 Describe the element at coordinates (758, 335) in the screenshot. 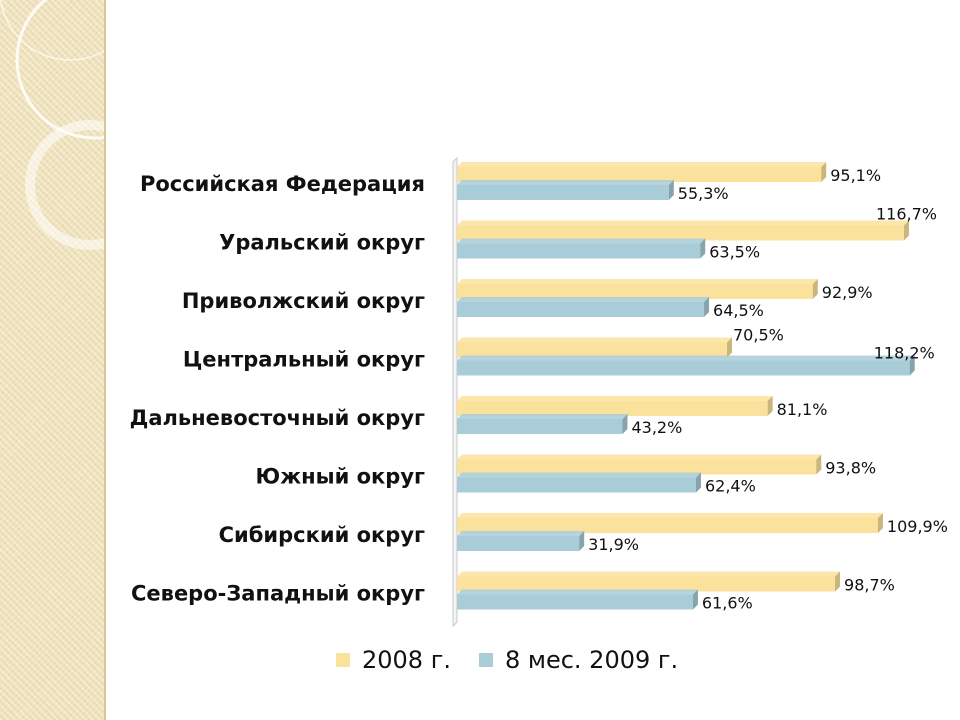

I see `value-label: 70,5%` at that location.